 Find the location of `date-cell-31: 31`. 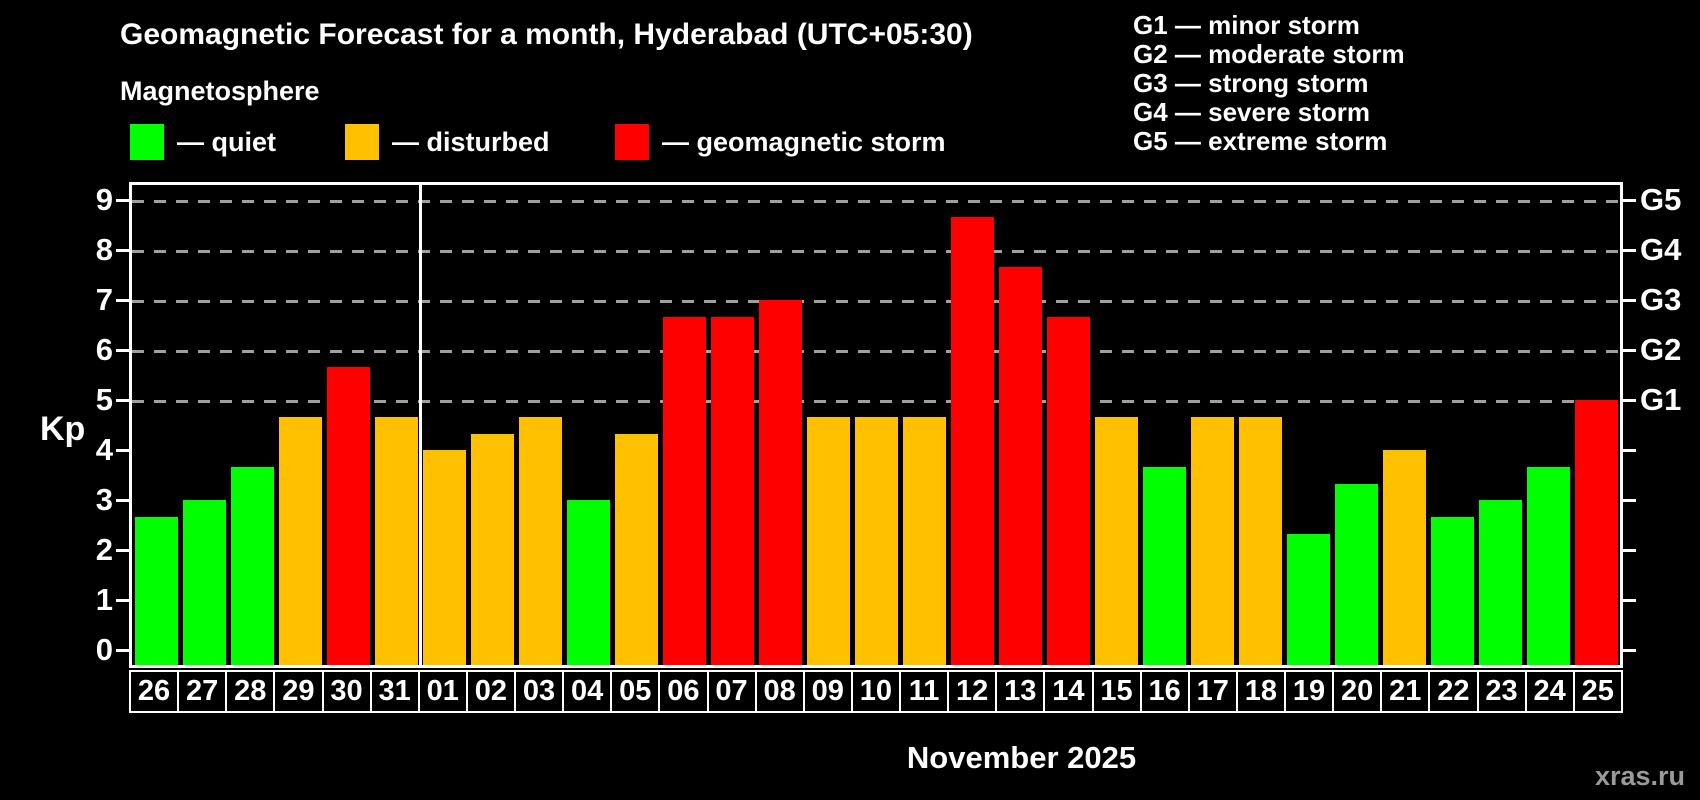

date-cell-31: 31 is located at coordinates (394, 691).